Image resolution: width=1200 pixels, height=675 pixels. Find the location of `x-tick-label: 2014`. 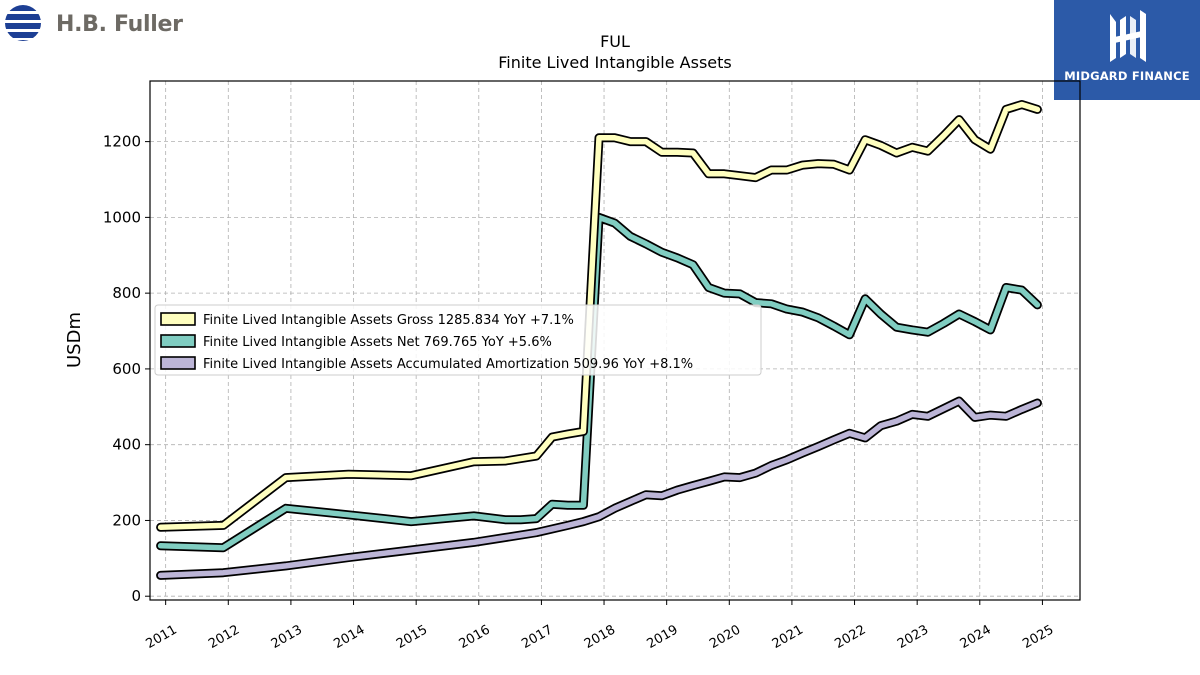

x-tick-label: 2014 is located at coordinates (349, 637).